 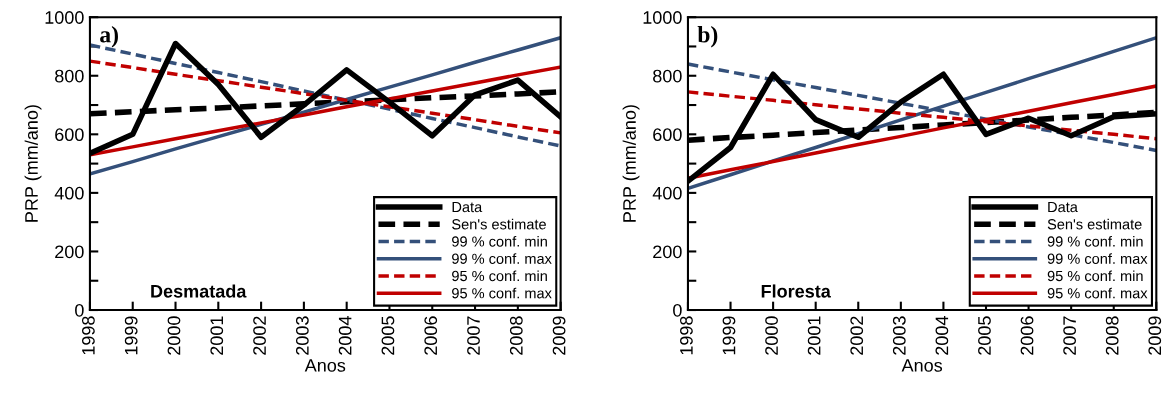 What do you see at coordinates (707, 36) in the screenshot?
I see `annotation: b)` at bounding box center [707, 36].